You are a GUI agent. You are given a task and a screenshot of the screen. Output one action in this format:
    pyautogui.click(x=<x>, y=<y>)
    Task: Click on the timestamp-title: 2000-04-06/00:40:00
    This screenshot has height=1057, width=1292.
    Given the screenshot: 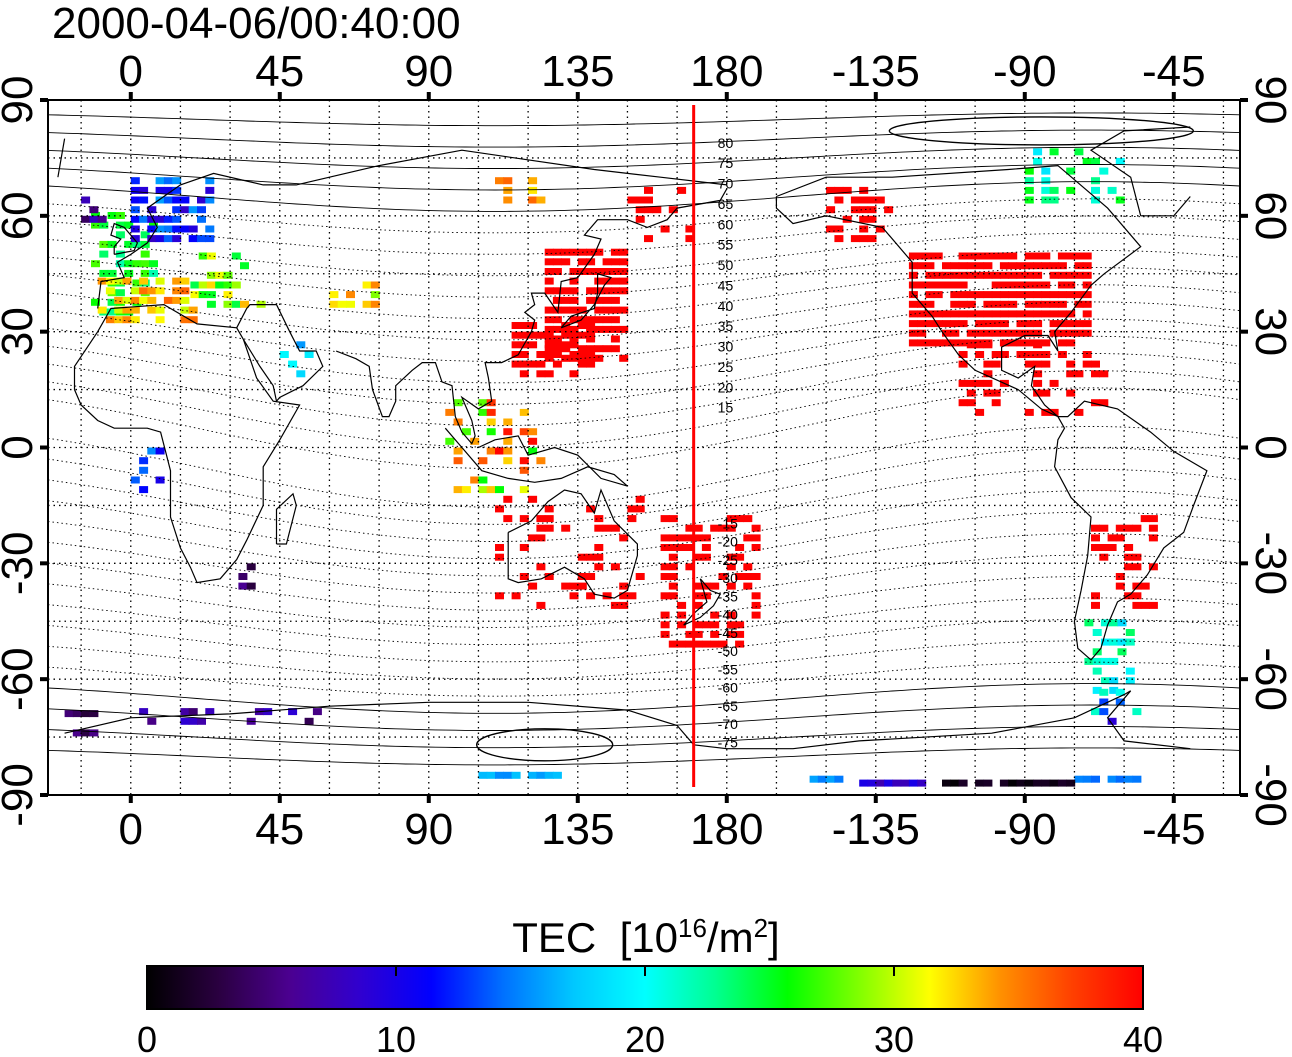 What is the action you would take?
    pyautogui.click(x=256, y=24)
    